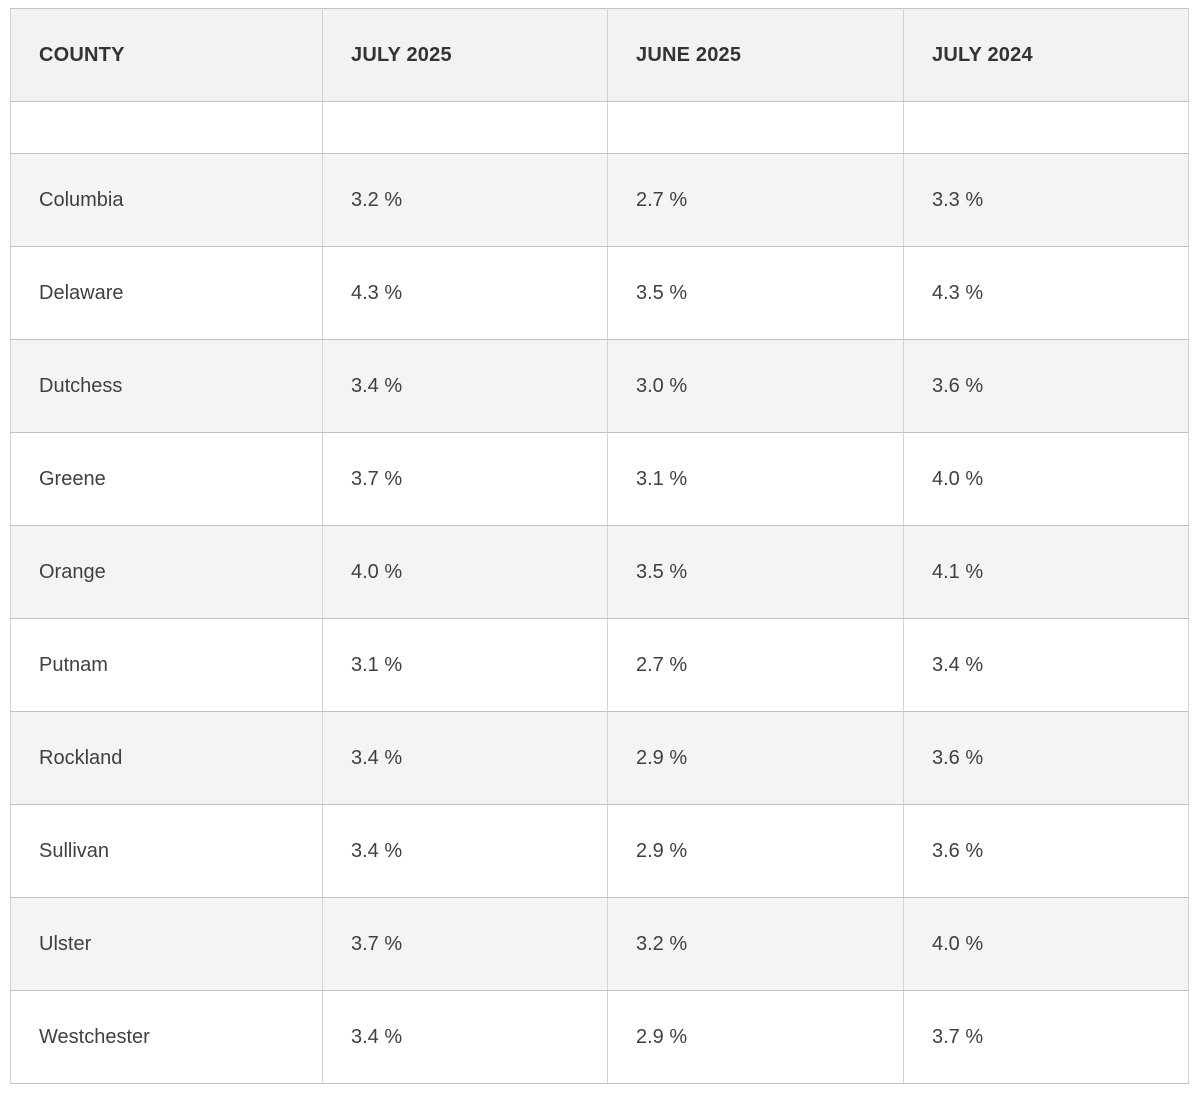 This screenshot has height=1101, width=1200. I want to click on table-row-putnam: Putnam 3.1 % 2.7 % 3.4 %, so click(599, 665).